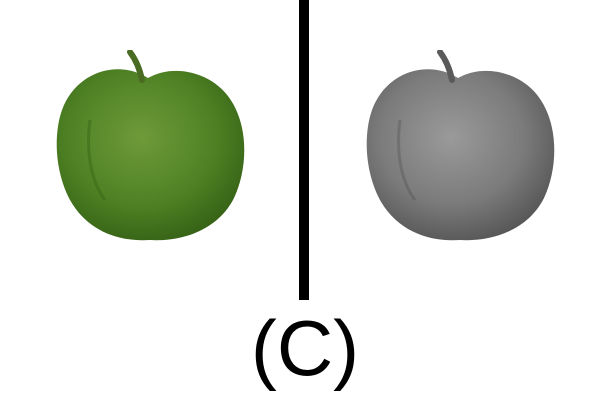  I want to click on grayscale-apple-icon, so click(460, 145).